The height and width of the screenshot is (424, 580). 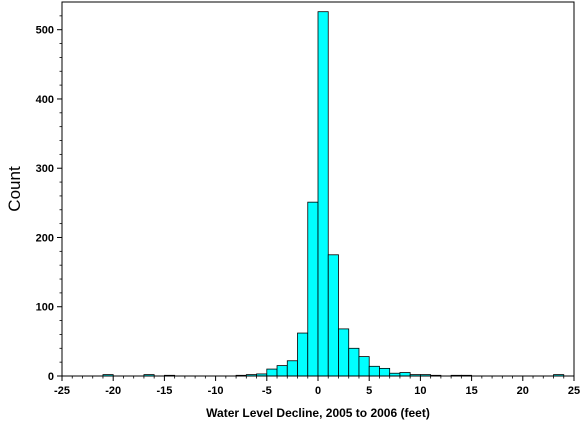 What do you see at coordinates (62, 391) in the screenshot?
I see `x-tick-label: -25` at bounding box center [62, 391].